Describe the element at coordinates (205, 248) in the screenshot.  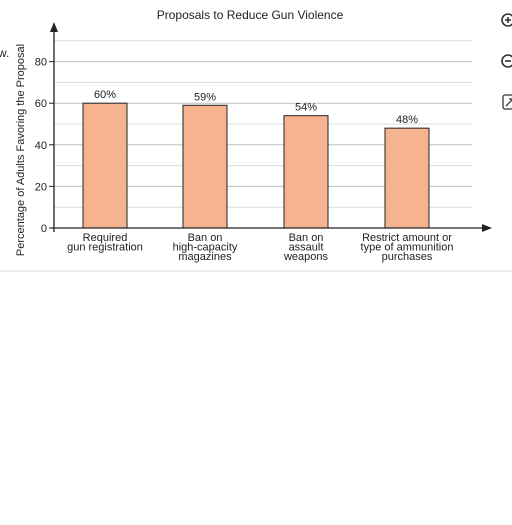
I see `x-tick-label: high-capacity` at that location.